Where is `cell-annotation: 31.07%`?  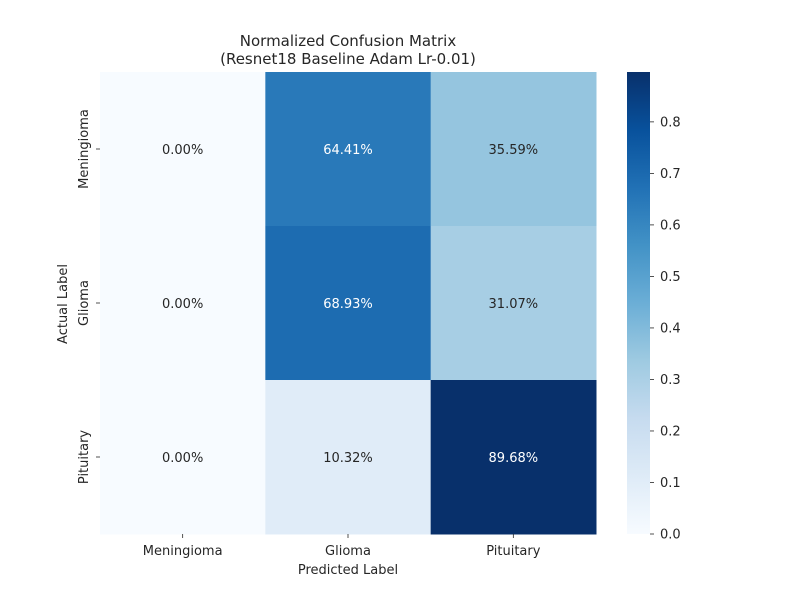 cell-annotation: 31.07% is located at coordinates (514, 304).